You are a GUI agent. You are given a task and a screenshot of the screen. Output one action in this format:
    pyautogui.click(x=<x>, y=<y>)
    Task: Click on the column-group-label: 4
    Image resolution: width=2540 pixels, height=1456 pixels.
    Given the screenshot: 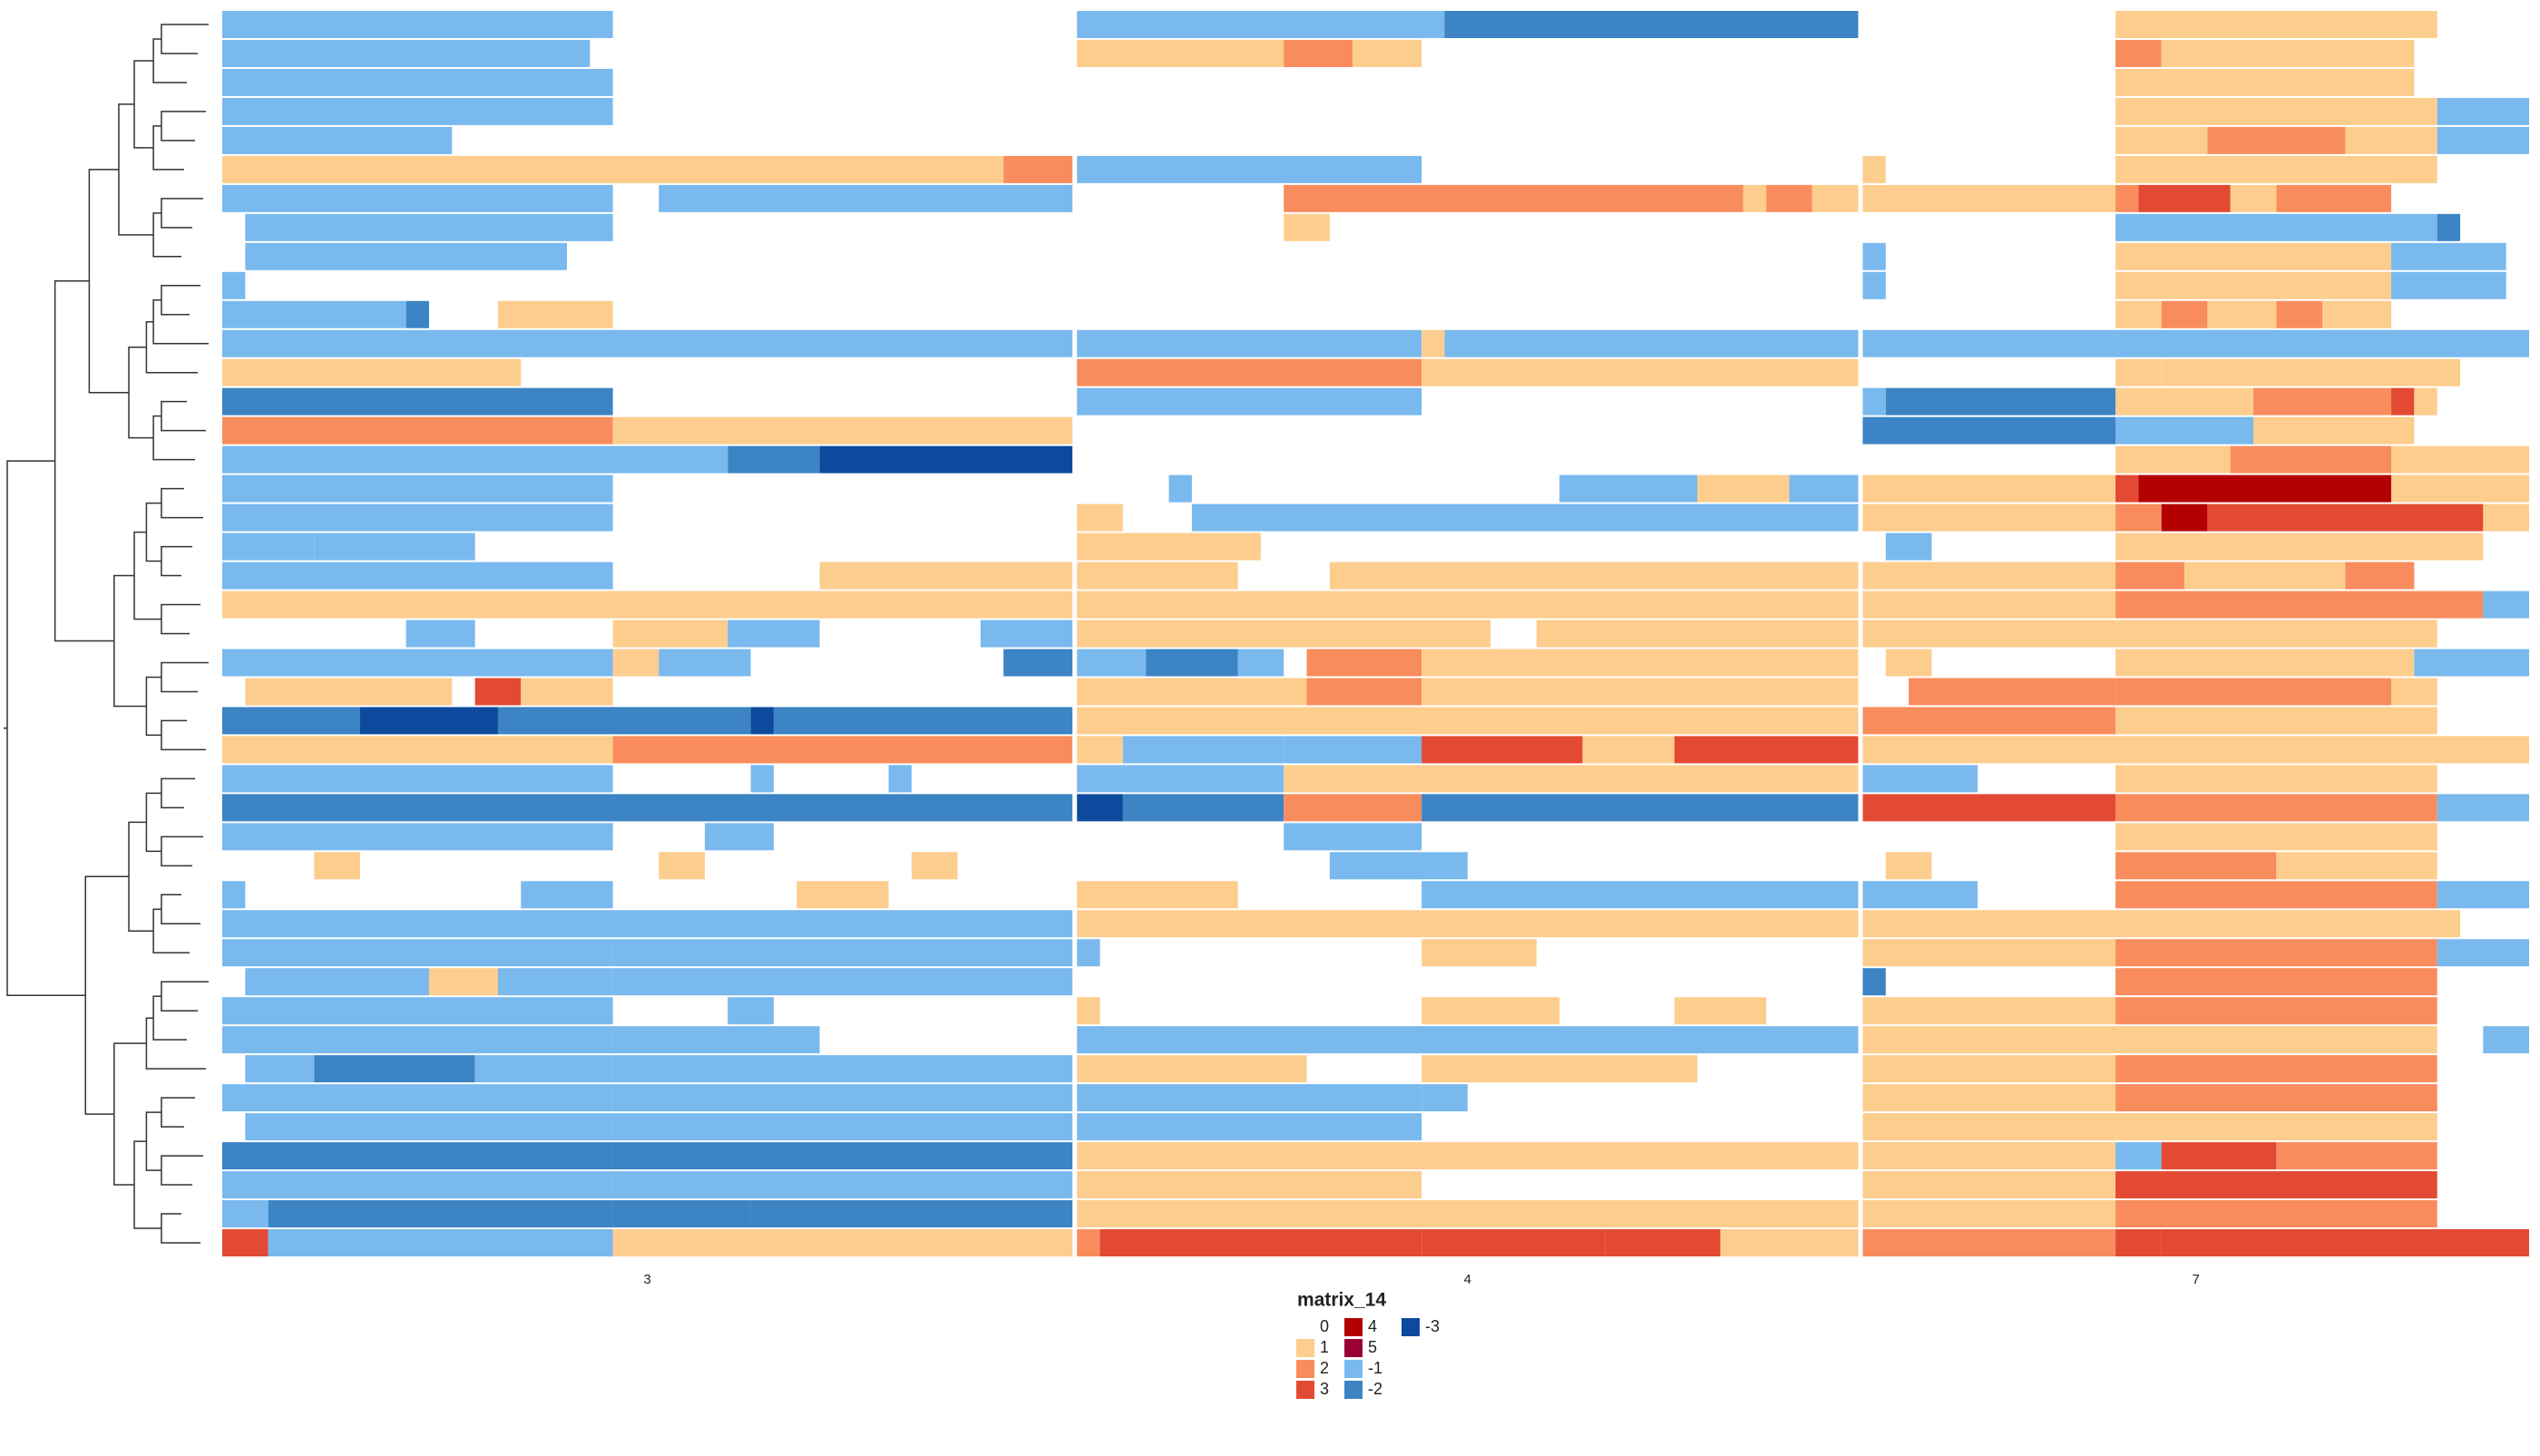 What is the action you would take?
    pyautogui.click(x=1467, y=1279)
    